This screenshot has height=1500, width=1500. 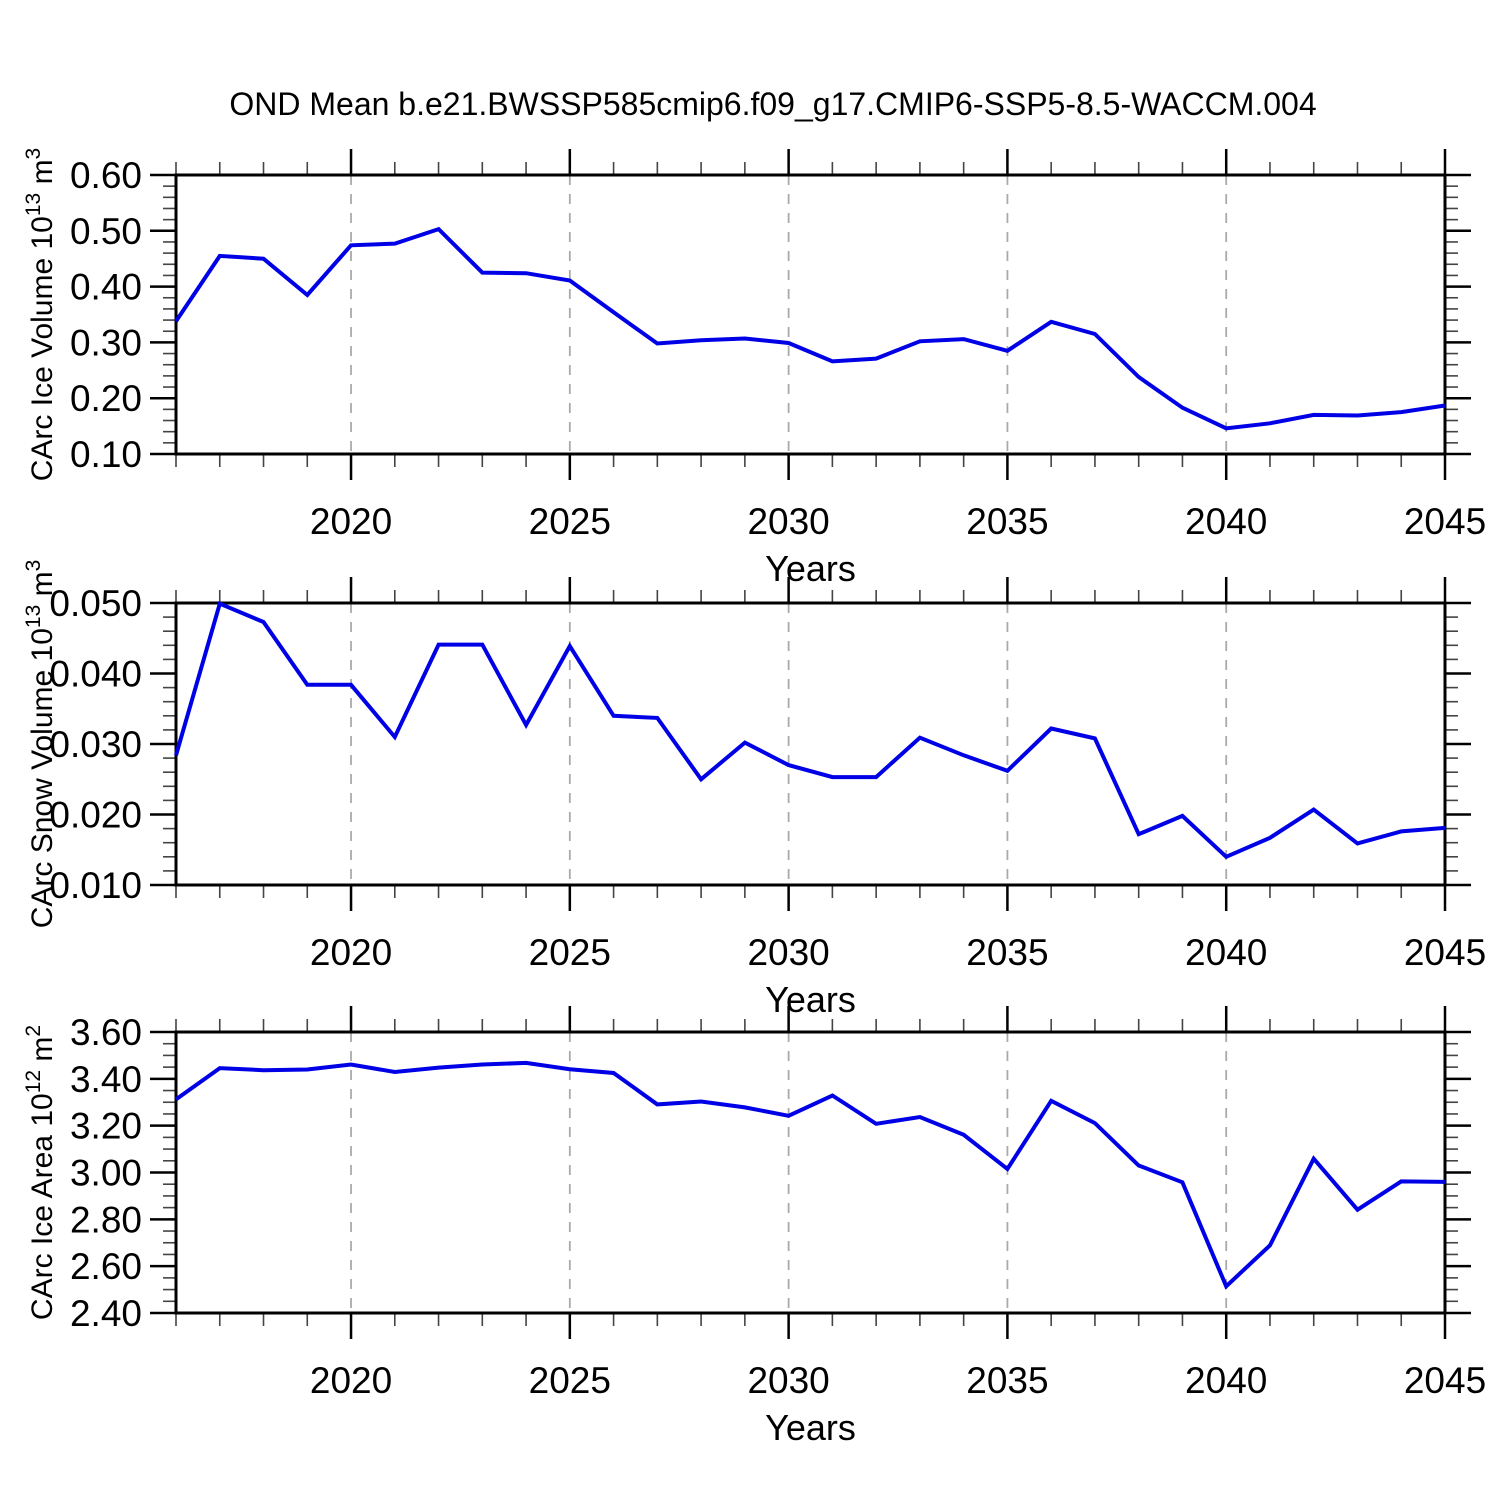 I want to click on snow-volume-ytick-labels: 0.010 0.020 0.030 0.040 0.050, so click(x=95, y=744).